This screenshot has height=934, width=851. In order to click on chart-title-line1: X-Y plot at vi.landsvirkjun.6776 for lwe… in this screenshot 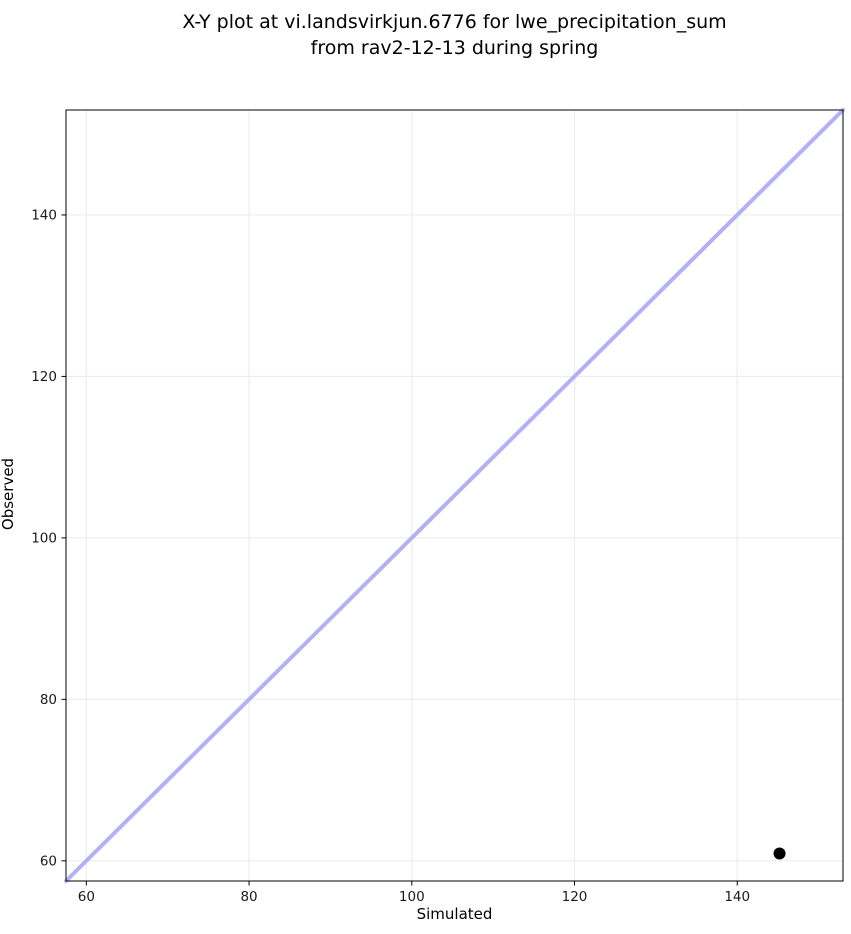, I will do `click(454, 22)`.